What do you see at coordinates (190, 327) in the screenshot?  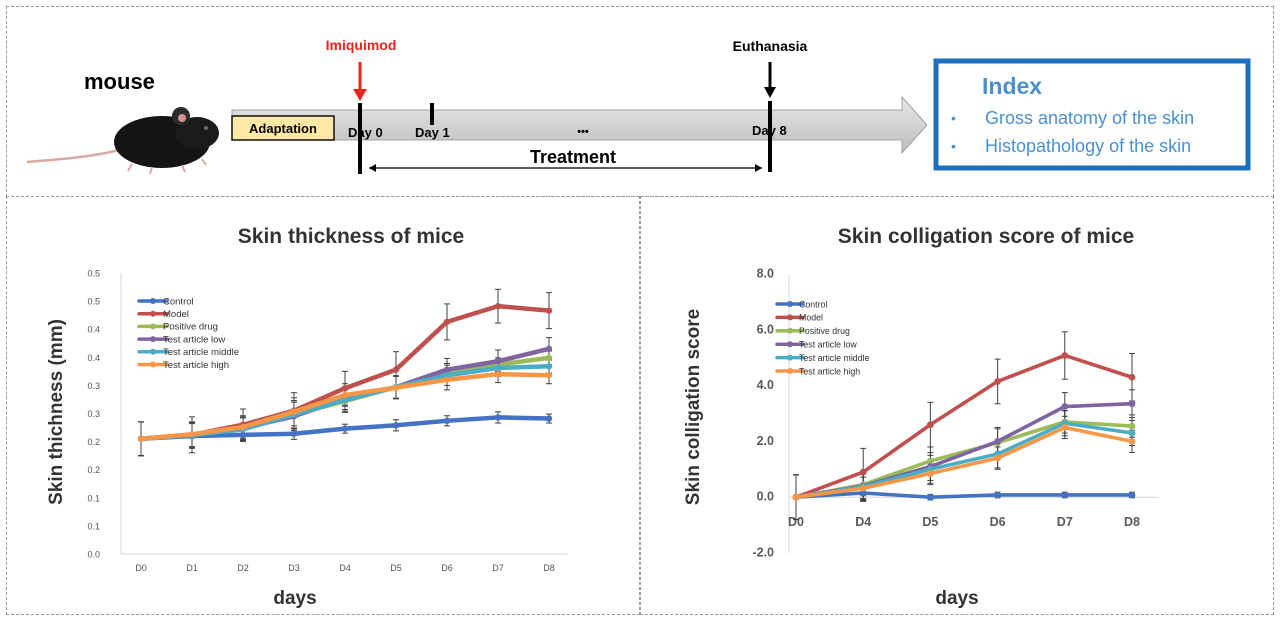 I see `legend-label: Positive drug` at bounding box center [190, 327].